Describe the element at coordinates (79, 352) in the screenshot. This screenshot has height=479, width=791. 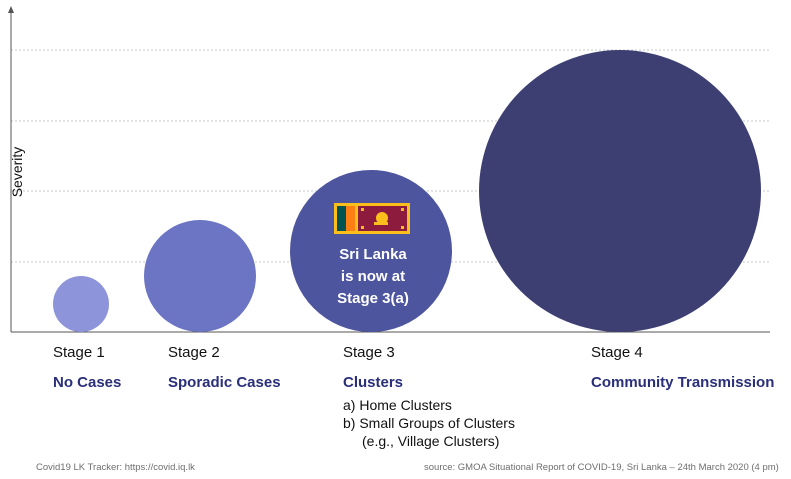
I see `stage-1-label: Stage 1` at that location.